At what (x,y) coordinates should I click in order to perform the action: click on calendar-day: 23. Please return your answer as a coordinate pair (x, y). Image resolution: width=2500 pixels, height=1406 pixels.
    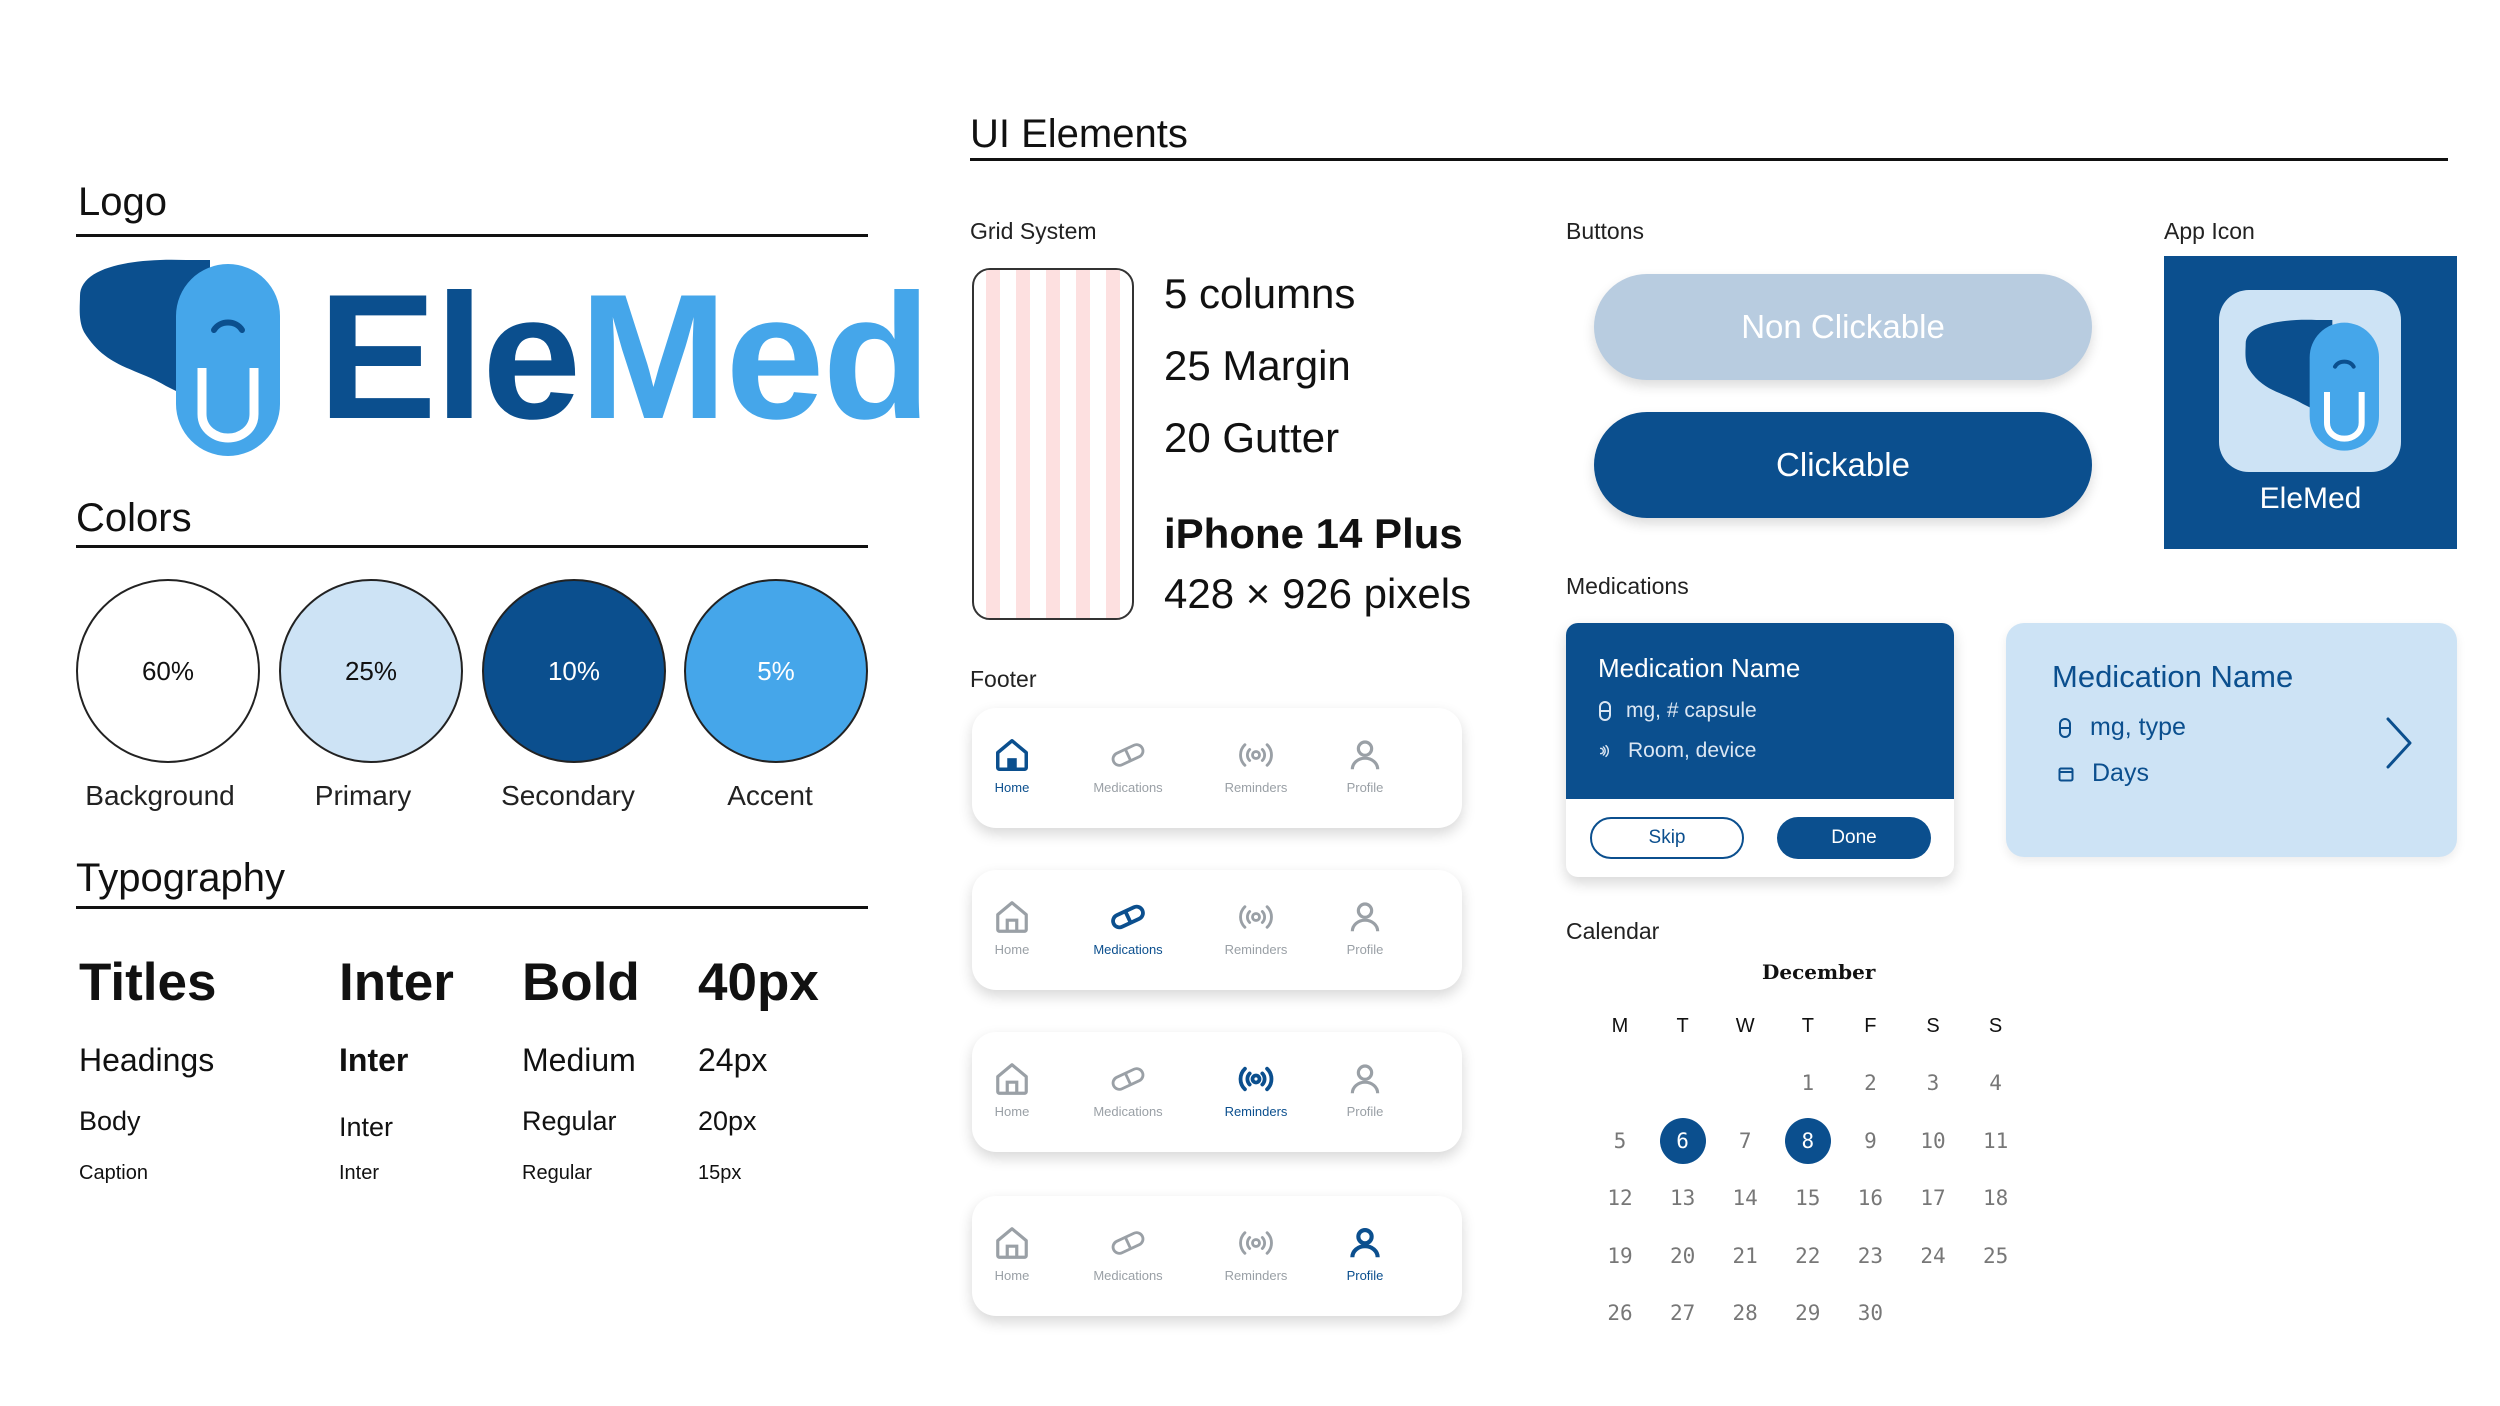
    Looking at the image, I should click on (1870, 1255).